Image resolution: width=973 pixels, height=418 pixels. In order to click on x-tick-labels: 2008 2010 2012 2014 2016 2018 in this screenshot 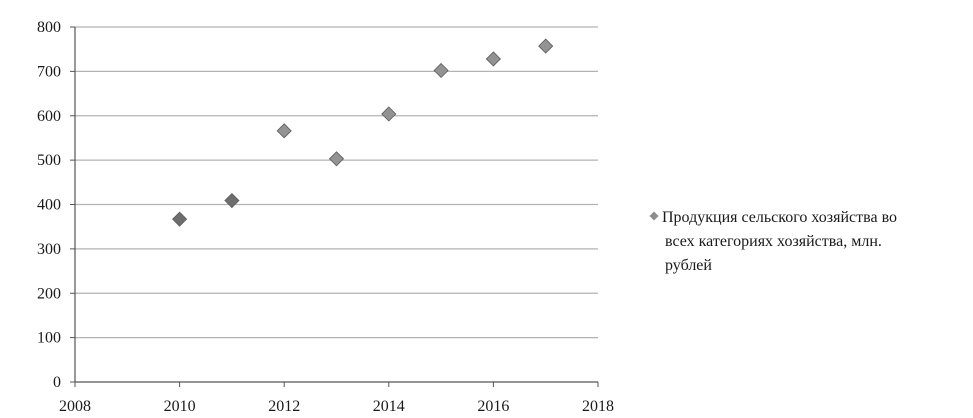, I will do `click(336, 406)`.